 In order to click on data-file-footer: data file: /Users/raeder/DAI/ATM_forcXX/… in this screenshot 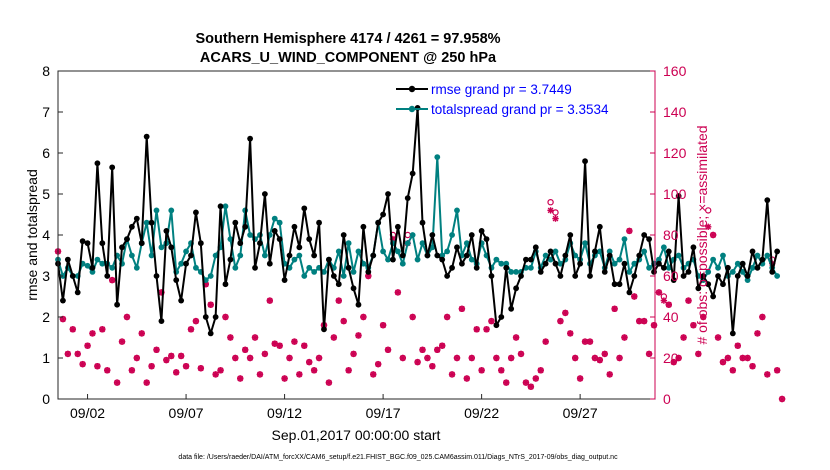, I will do `click(398, 457)`.